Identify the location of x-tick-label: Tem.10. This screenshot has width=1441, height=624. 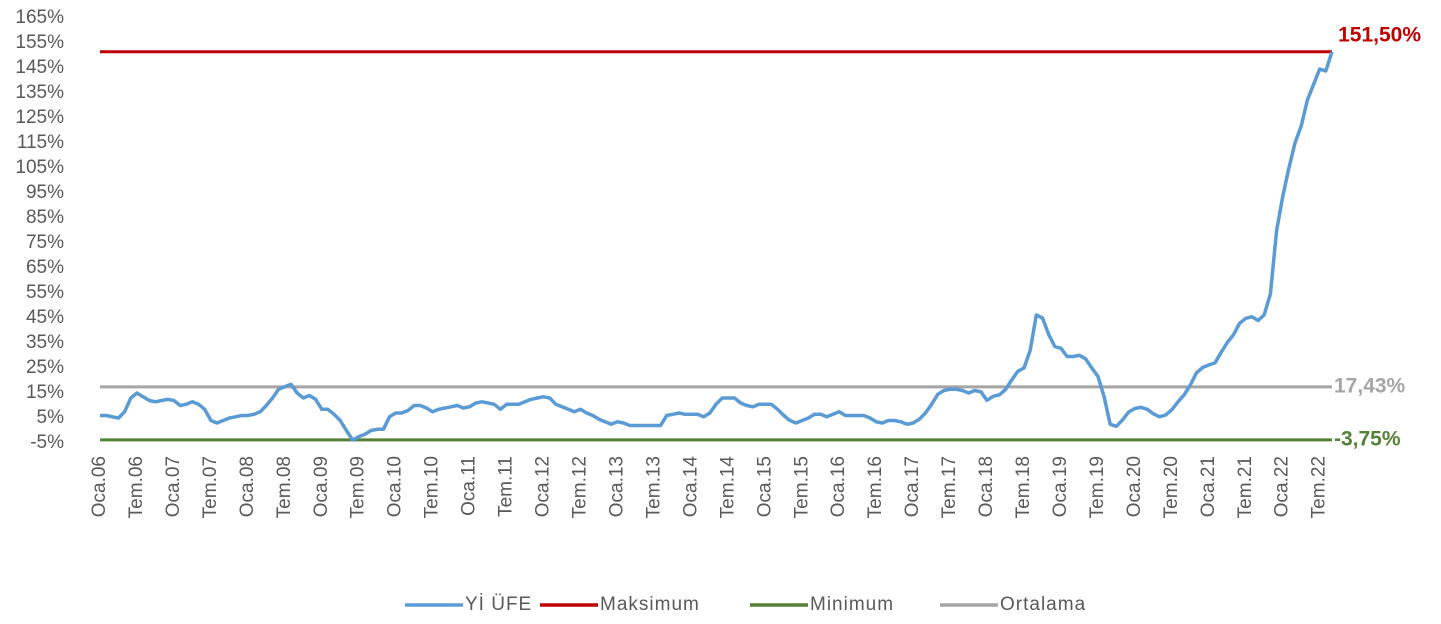
(432, 487).